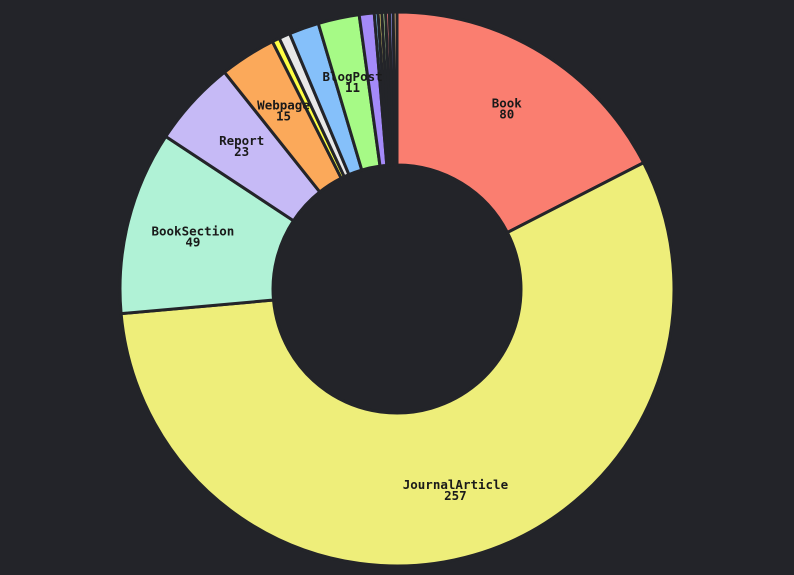 This screenshot has width=794, height=575. I want to click on slice-value-journalarticle: 257, so click(455, 495).